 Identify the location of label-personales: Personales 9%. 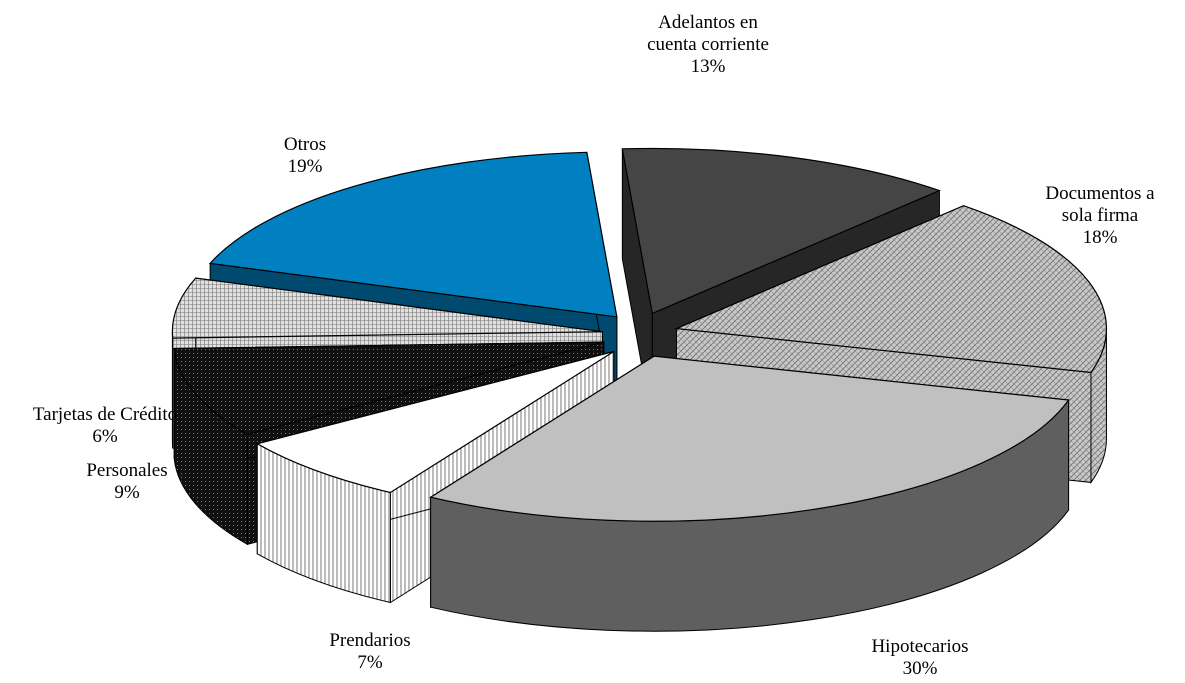
(127, 482).